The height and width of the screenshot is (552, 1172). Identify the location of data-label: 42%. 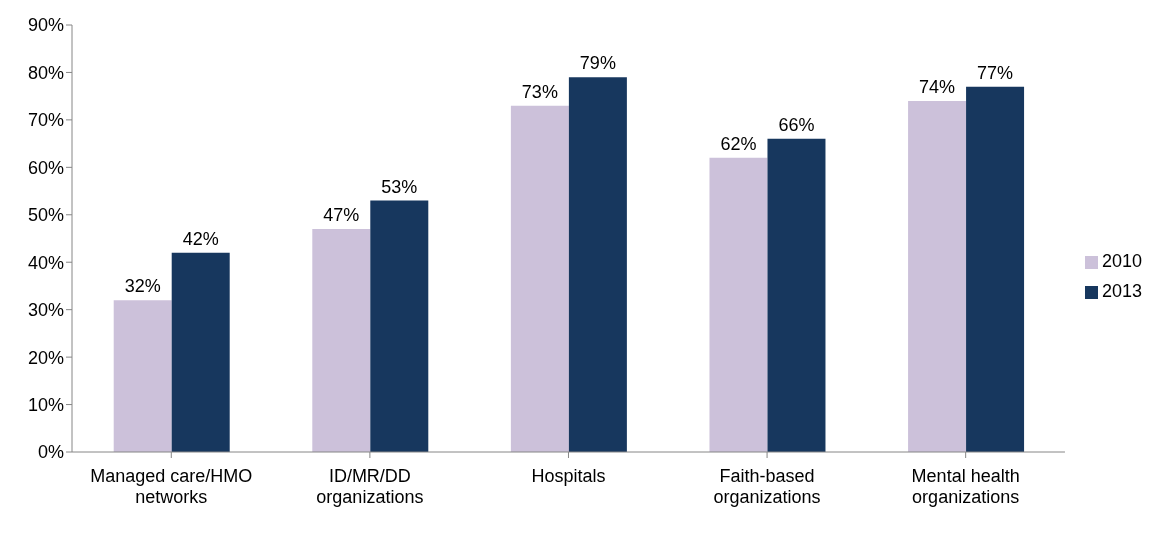
(200, 238).